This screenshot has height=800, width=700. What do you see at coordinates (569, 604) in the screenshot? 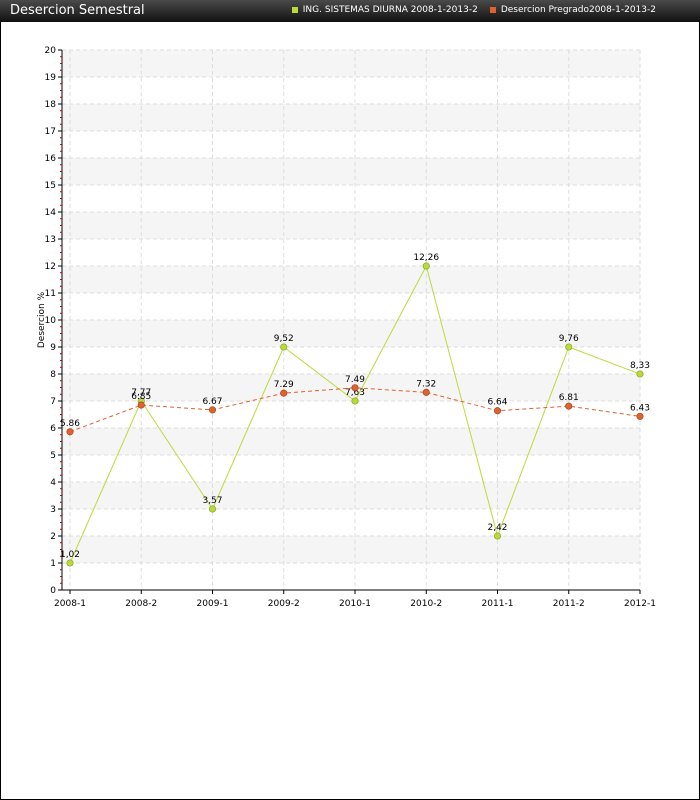
I see `x-tick-label: 2011-2` at bounding box center [569, 604].